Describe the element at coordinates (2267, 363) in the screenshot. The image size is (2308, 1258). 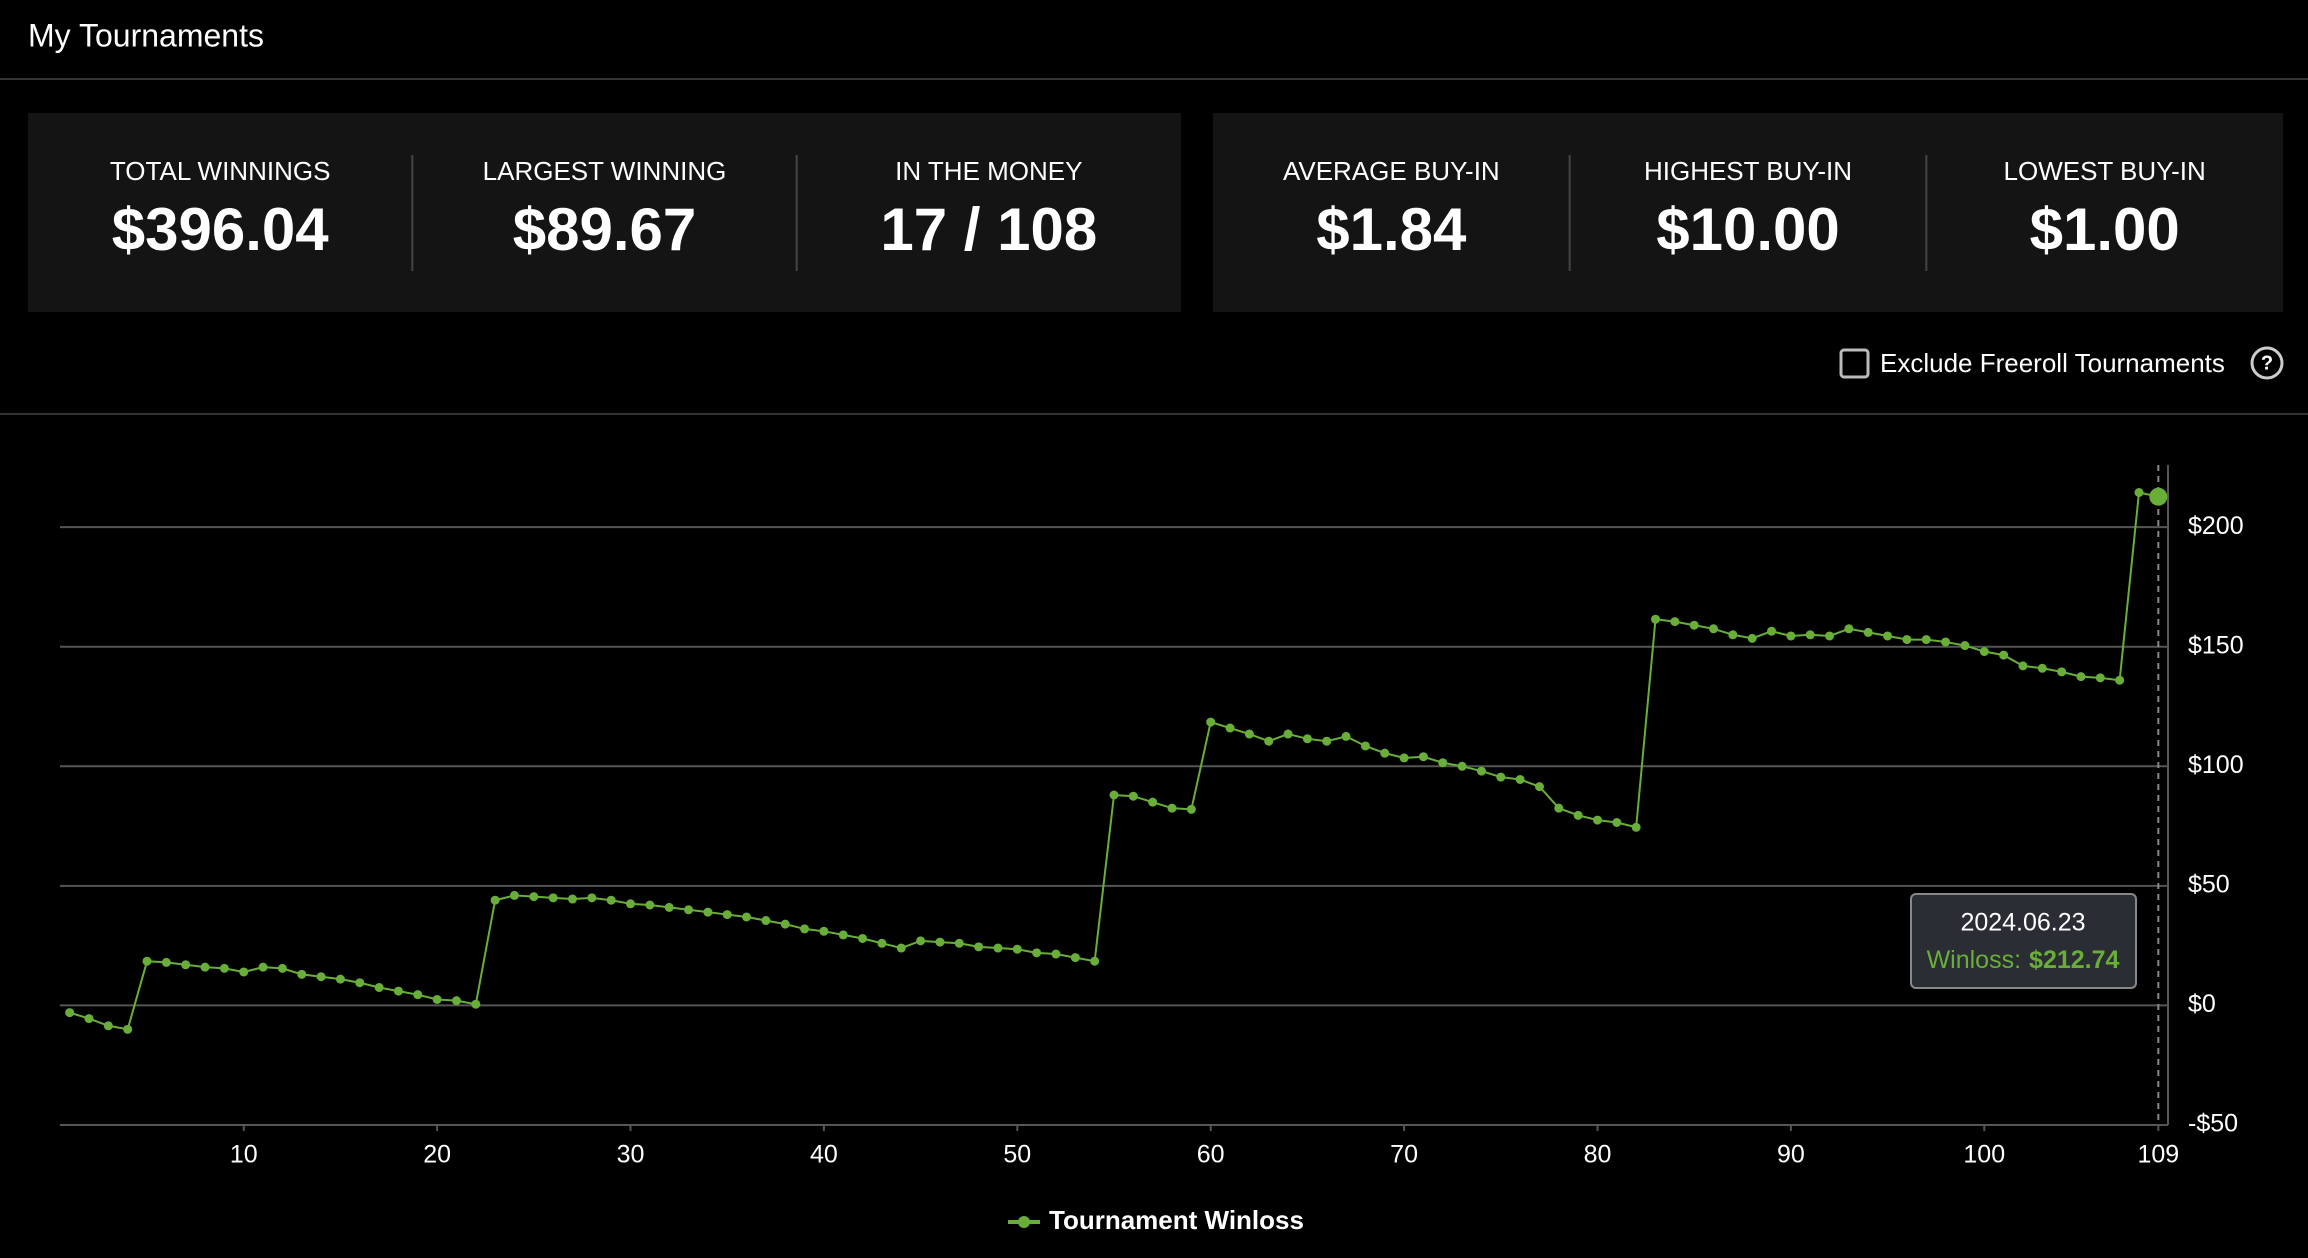
I see `help-icon` at that location.